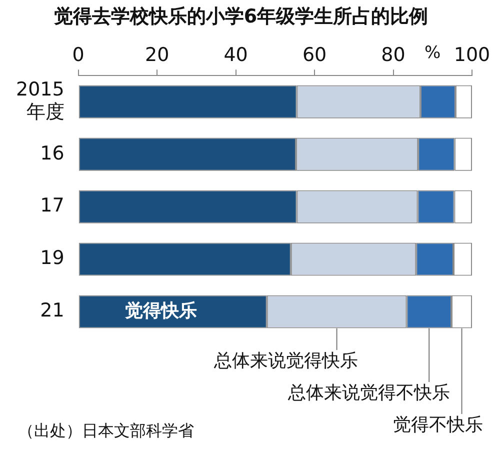 This screenshot has width=500, height=454. Describe the element at coordinates (437, 425) in the screenshot. I see `text: 觉得不快乐` at that location.